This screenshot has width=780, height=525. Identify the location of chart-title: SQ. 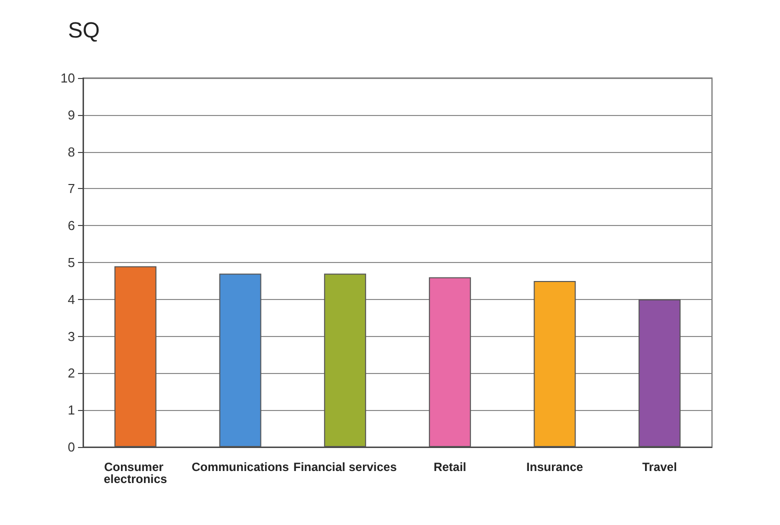
(84, 30).